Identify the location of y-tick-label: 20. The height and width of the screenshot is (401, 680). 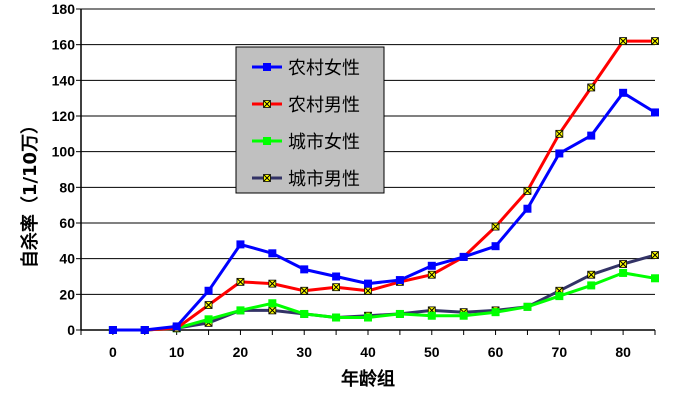
(67, 294).